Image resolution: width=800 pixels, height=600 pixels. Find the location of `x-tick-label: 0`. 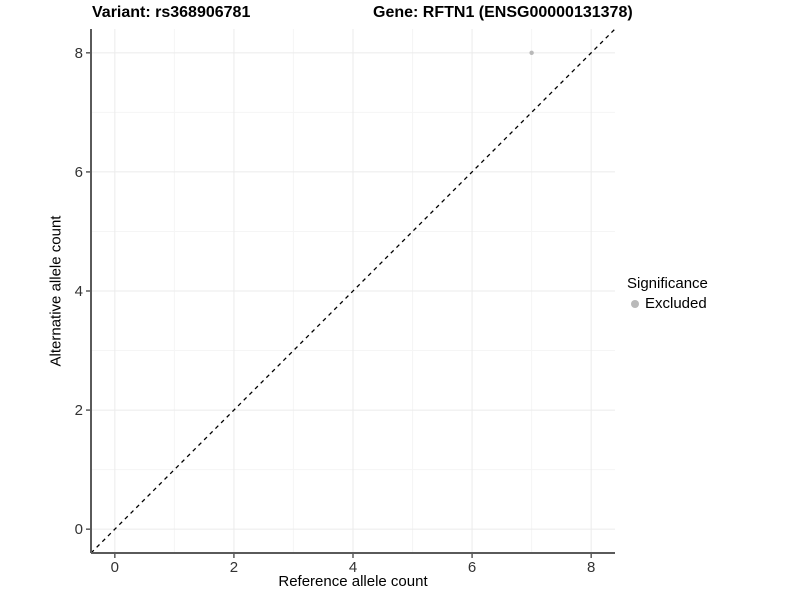

x-tick-label: 0 is located at coordinates (115, 567).